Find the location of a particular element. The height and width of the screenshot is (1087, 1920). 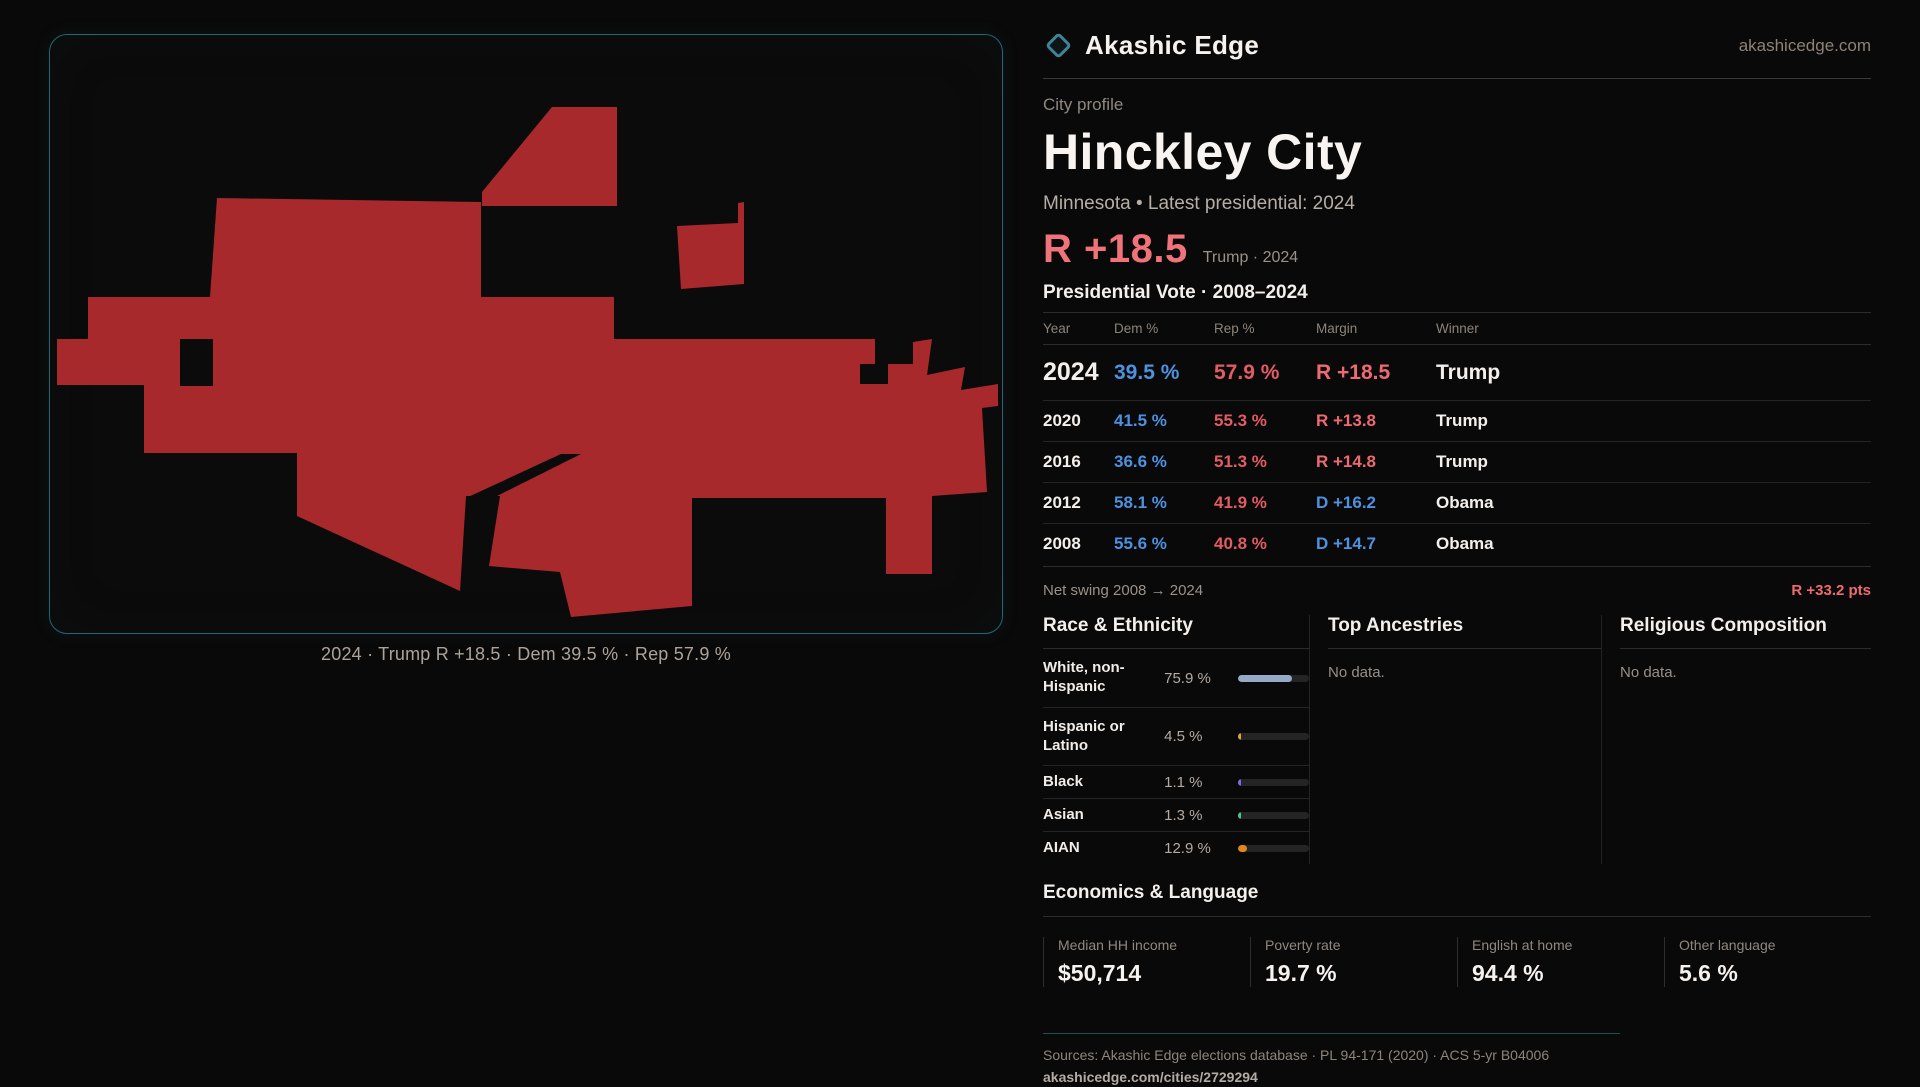

stat-value: 5.6 % is located at coordinates (1708, 973).